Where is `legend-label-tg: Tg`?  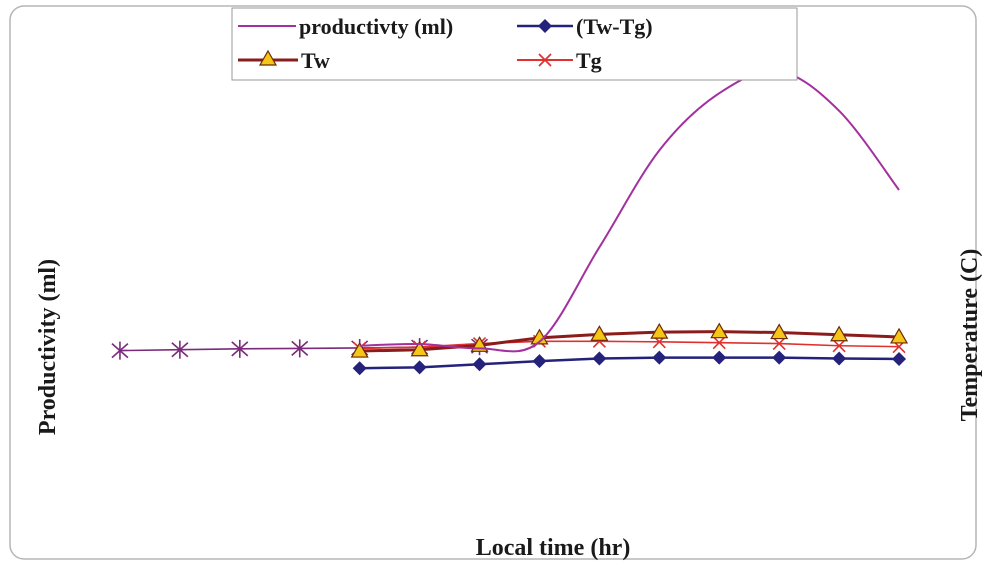
legend-label-tg: Tg is located at coordinates (589, 60).